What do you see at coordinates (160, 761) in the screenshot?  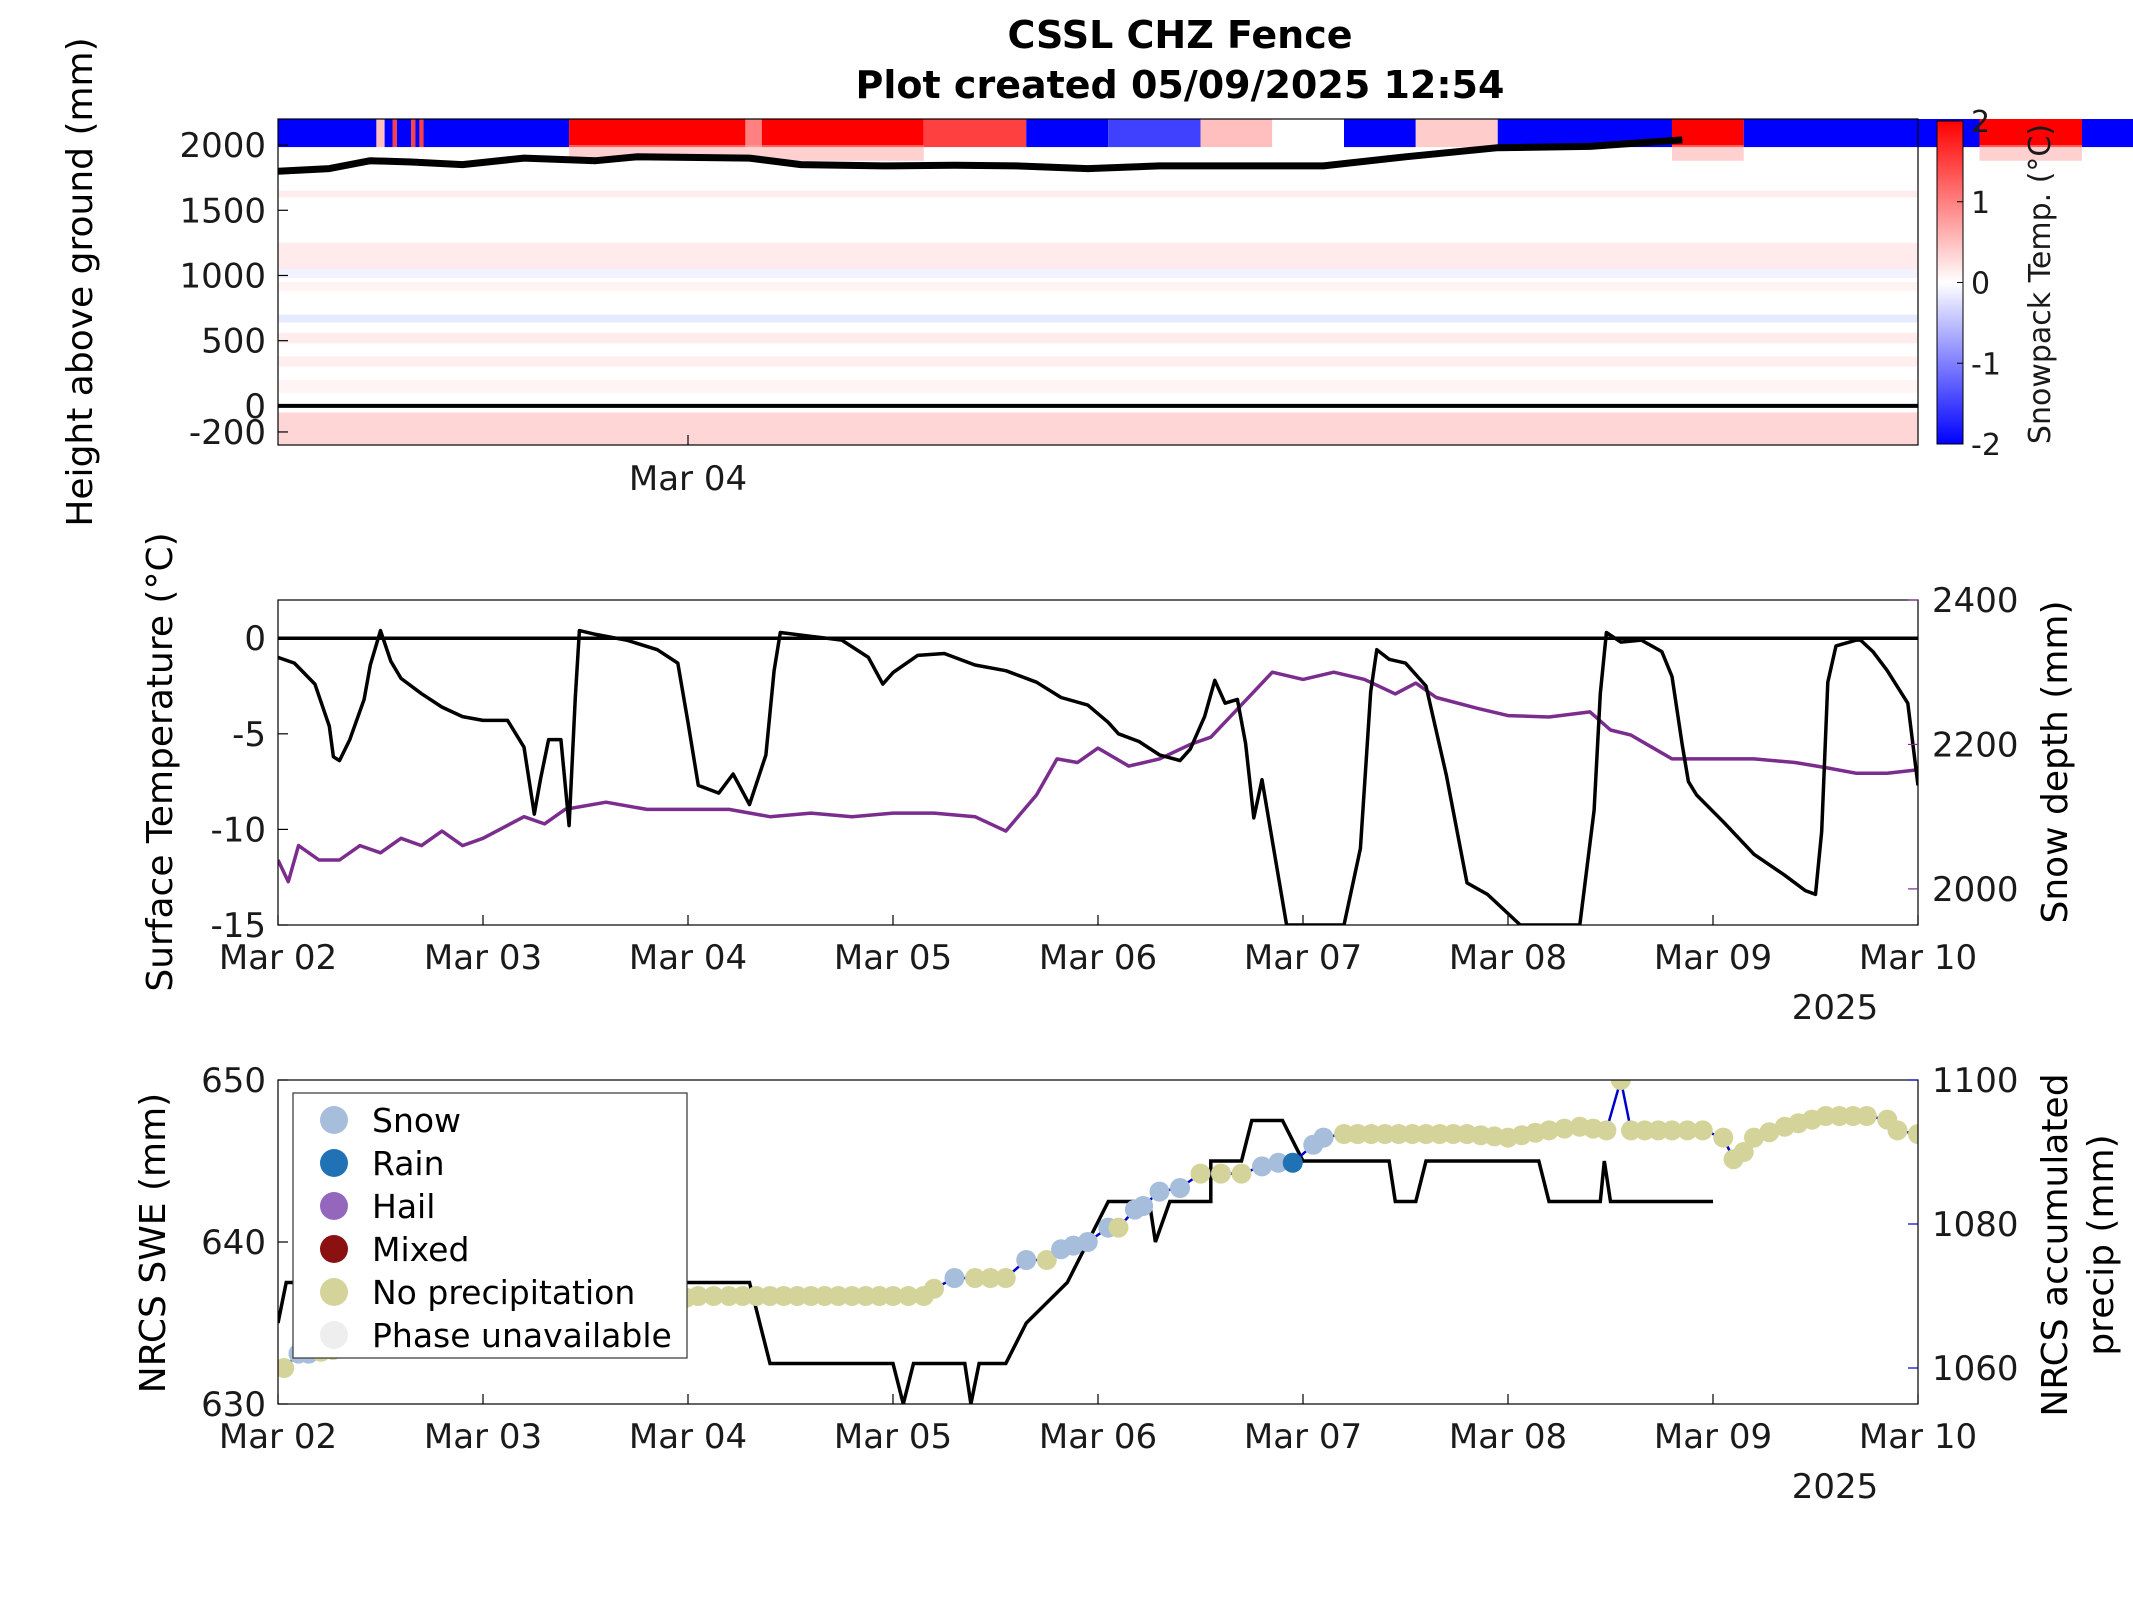 I see `panel2-ylabel: Surface Temperature (°C)` at bounding box center [160, 761].